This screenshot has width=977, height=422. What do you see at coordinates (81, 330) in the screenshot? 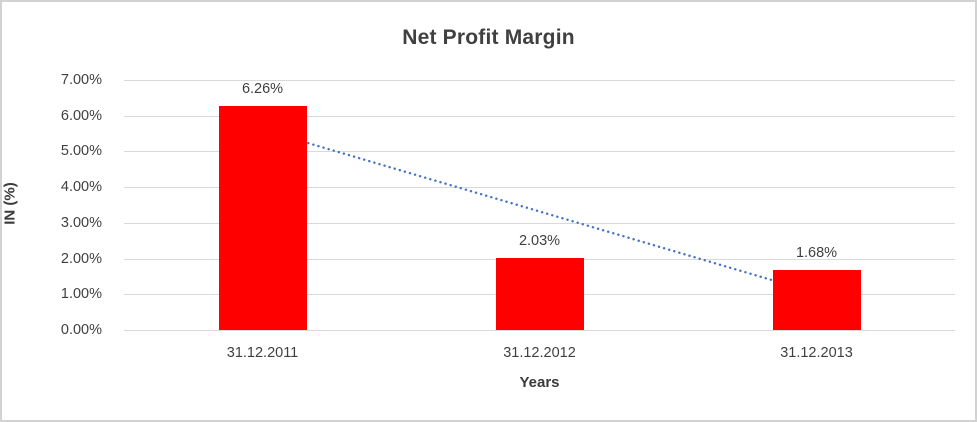
I see `y-axis-tick-label: 0.00%` at bounding box center [81, 330].